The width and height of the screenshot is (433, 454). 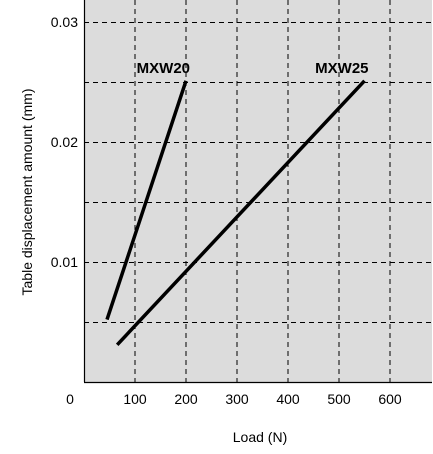 What do you see at coordinates (186, 399) in the screenshot?
I see `x-tick-label: 200` at bounding box center [186, 399].